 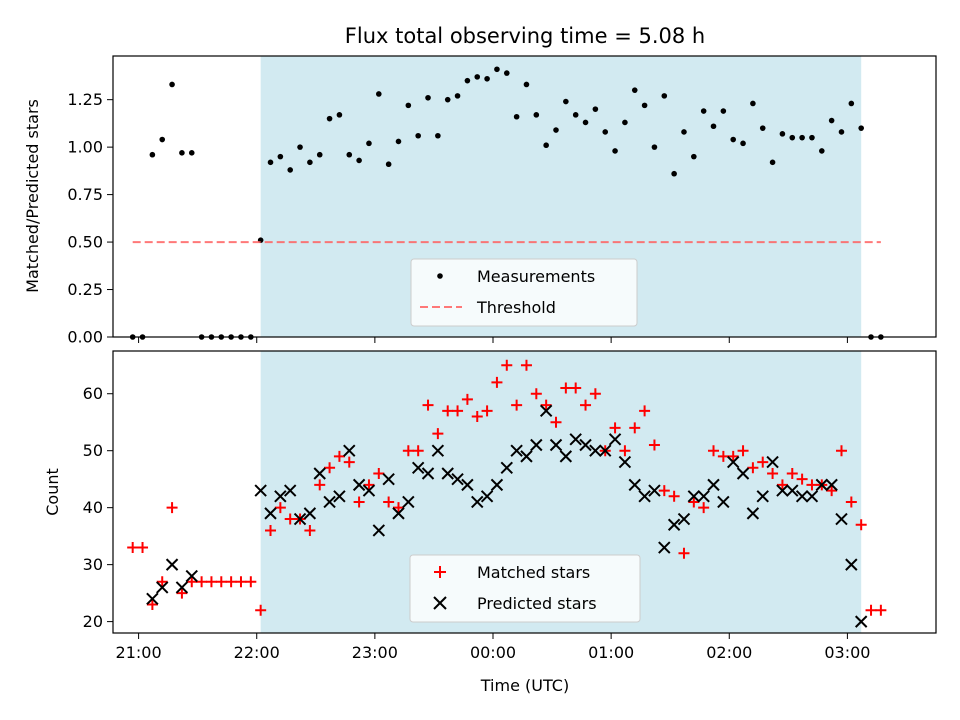 I want to click on top-legend-box, so click(x=524, y=292).